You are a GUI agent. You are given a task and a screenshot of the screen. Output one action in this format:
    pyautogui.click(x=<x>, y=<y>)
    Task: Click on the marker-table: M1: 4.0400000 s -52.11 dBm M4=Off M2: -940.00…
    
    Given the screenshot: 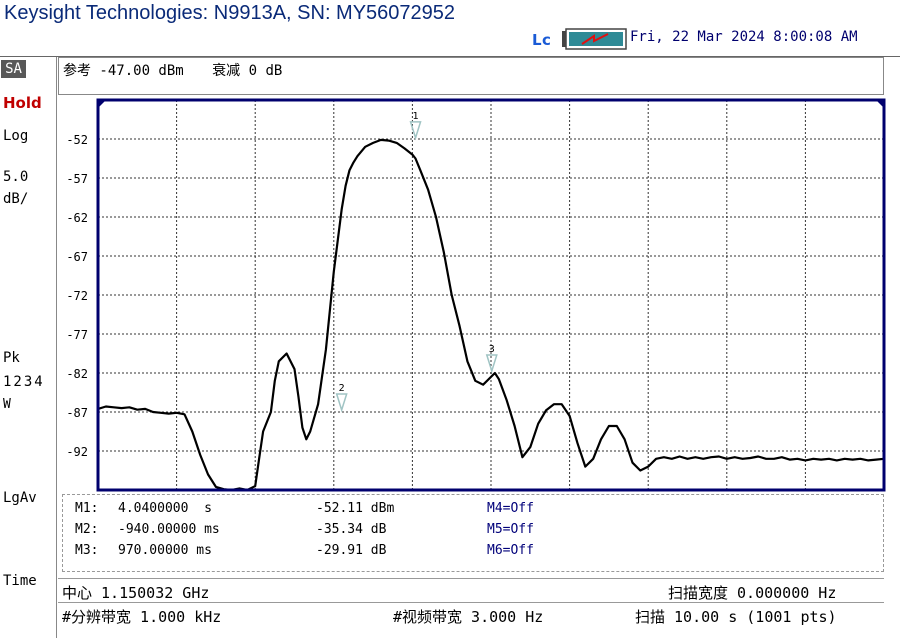 What is the action you would take?
    pyautogui.click(x=473, y=533)
    